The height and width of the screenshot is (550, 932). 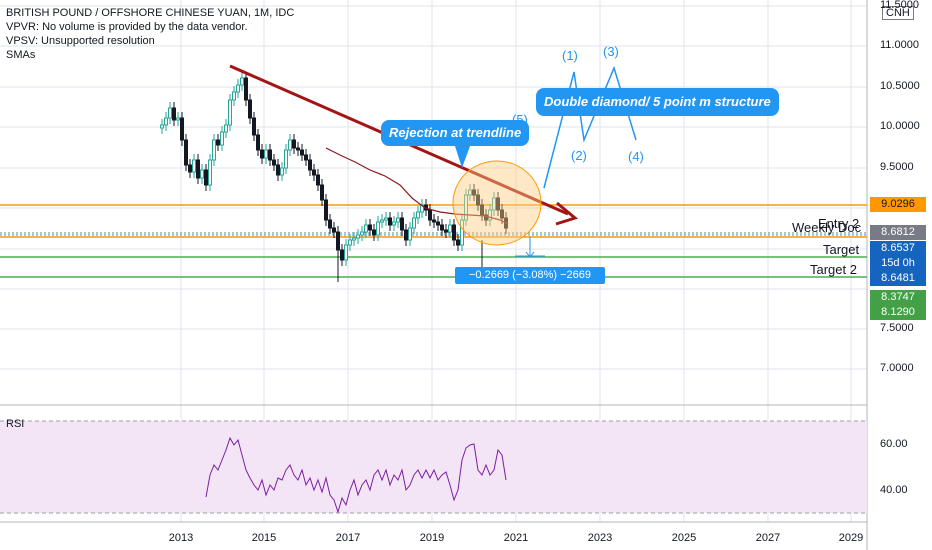 I want to click on rsi-tick: 40.00, so click(x=894, y=490).